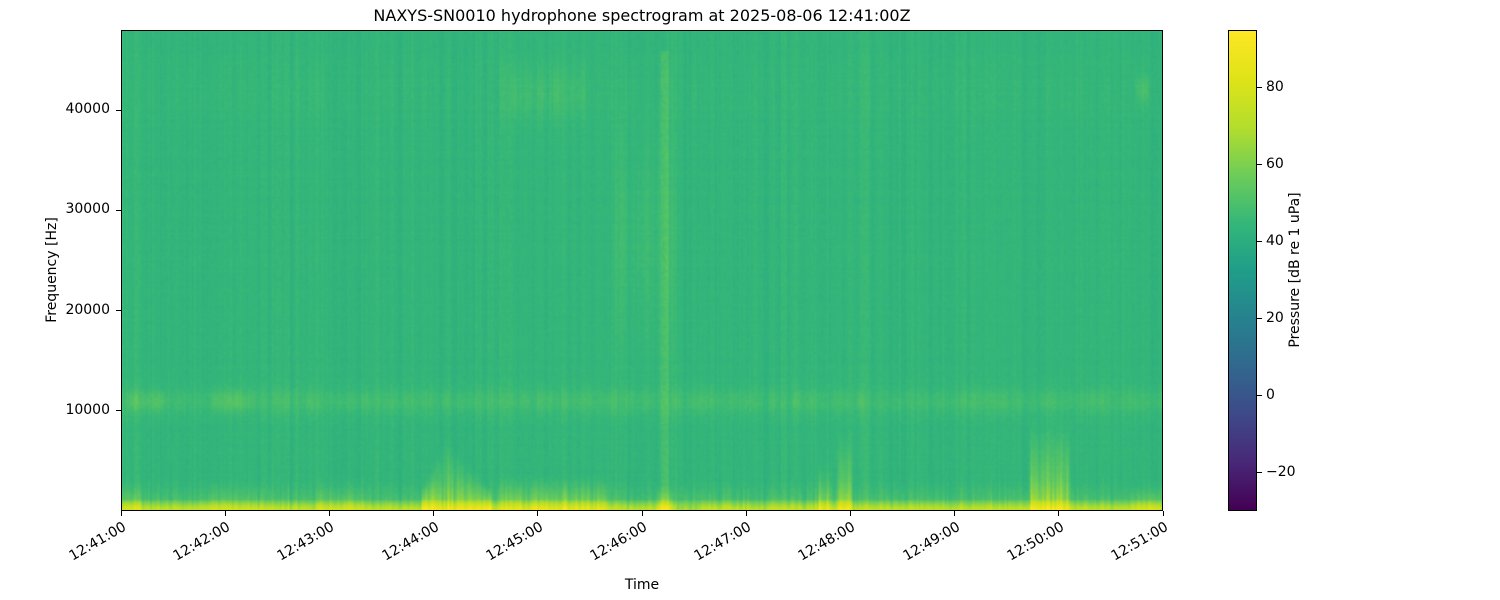  Describe the element at coordinates (1275, 86) in the screenshot. I see `colorbar-tick-label: 80` at that location.